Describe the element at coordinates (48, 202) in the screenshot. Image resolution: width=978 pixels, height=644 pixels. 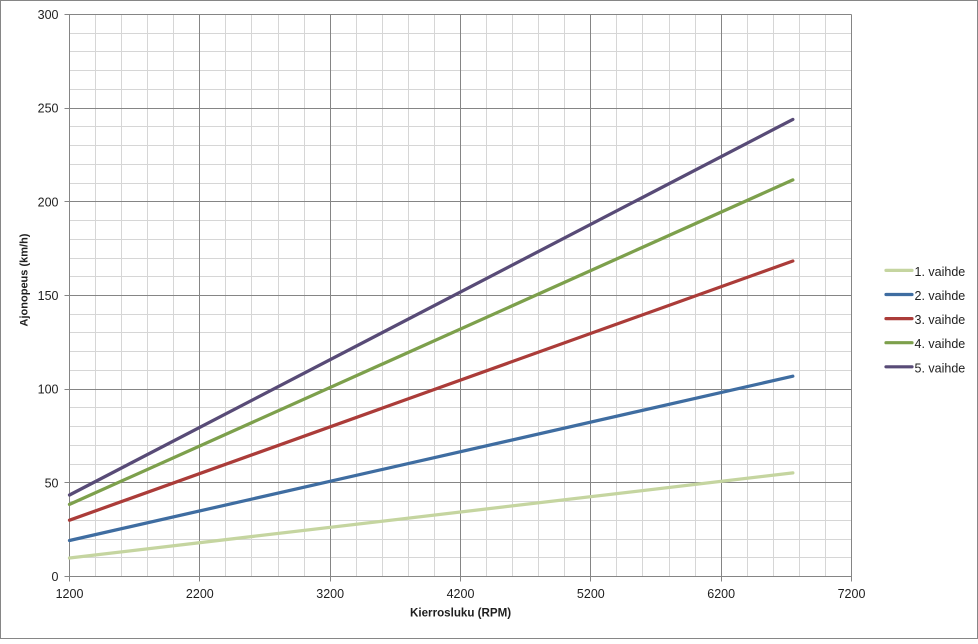
I see `svg-text: 200` at that location.